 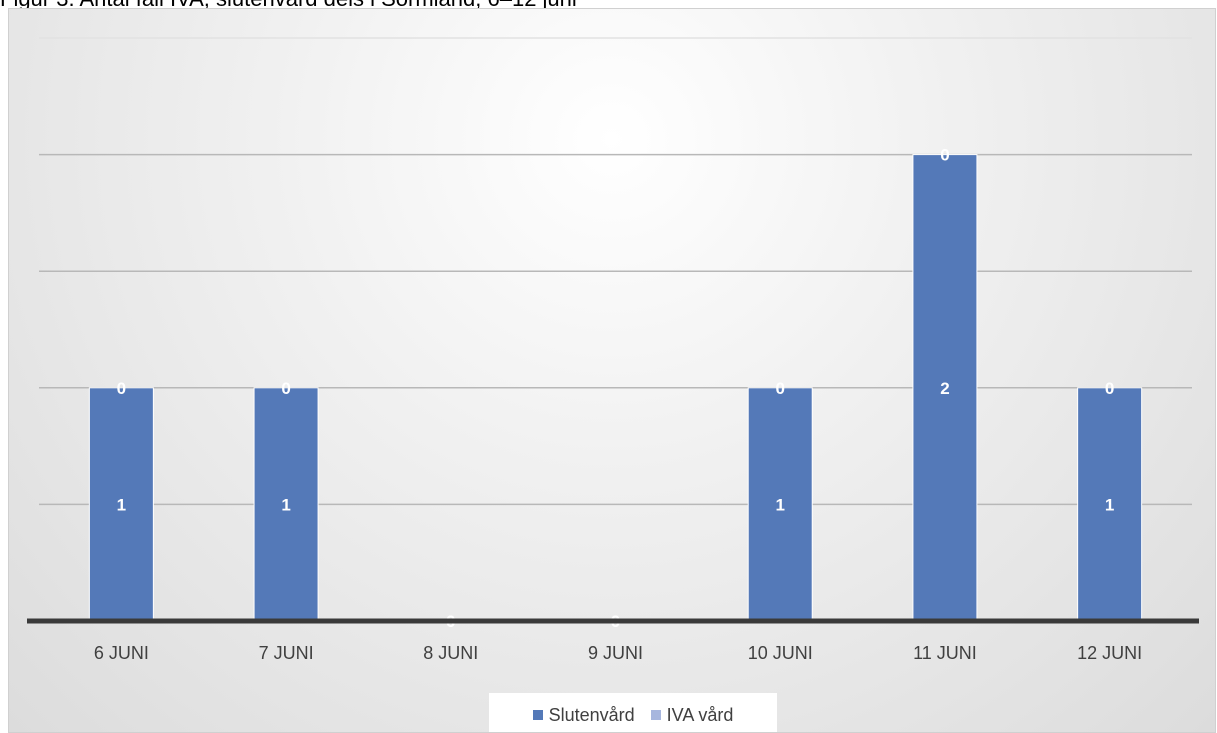 I want to click on data-label: 2, so click(x=944, y=388).